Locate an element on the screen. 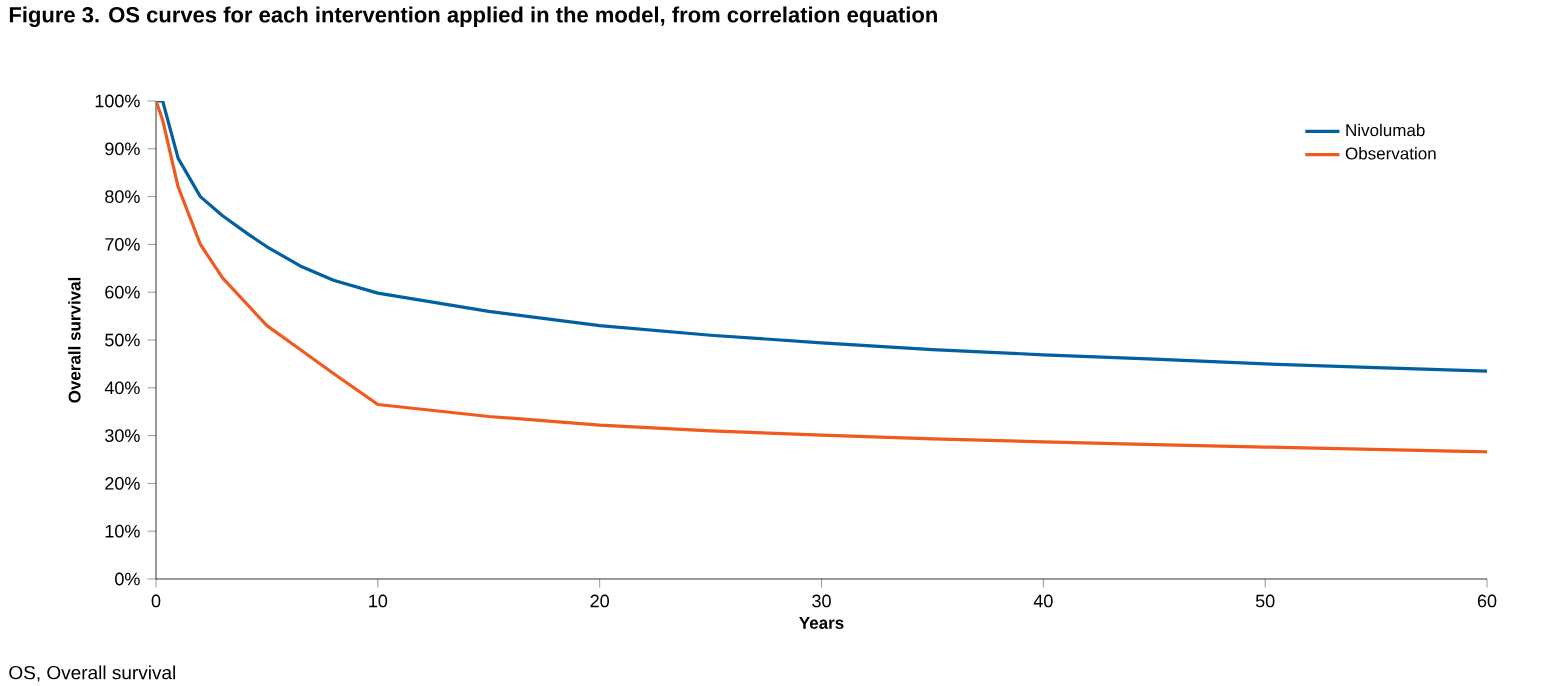 The width and height of the screenshot is (1553, 686). legend-label: Nivolumab is located at coordinates (1385, 130).